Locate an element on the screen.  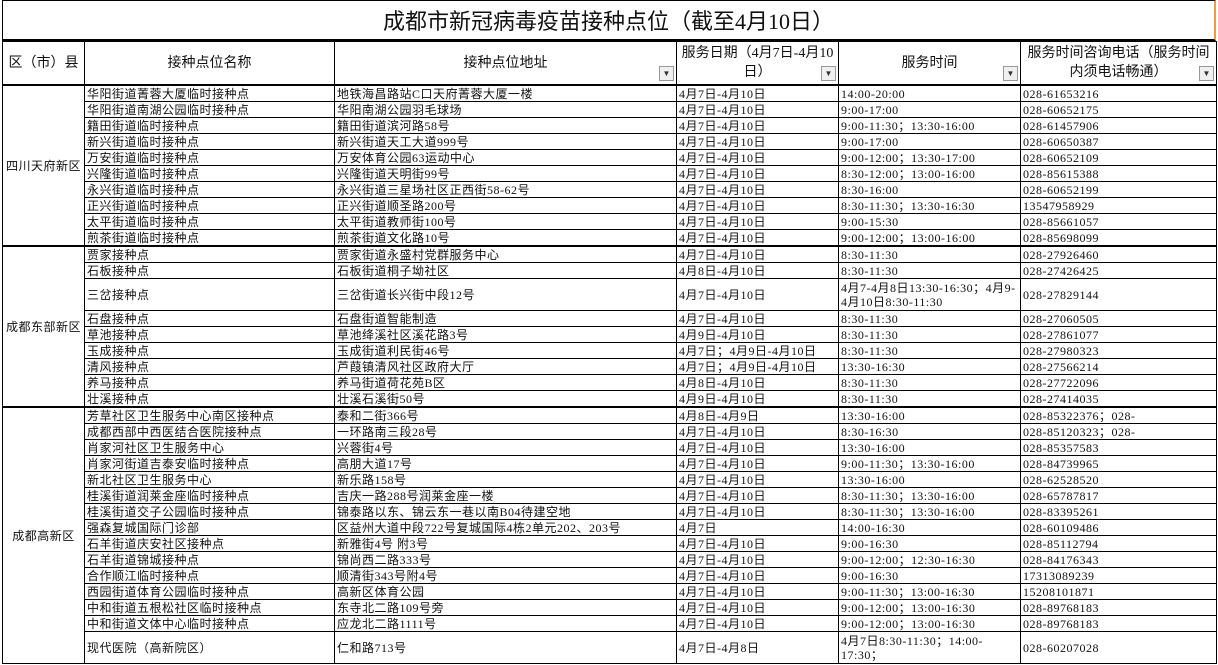
site-name-cell: 芳草社区卫生服务中心南区接种点 is located at coordinates (209, 415).